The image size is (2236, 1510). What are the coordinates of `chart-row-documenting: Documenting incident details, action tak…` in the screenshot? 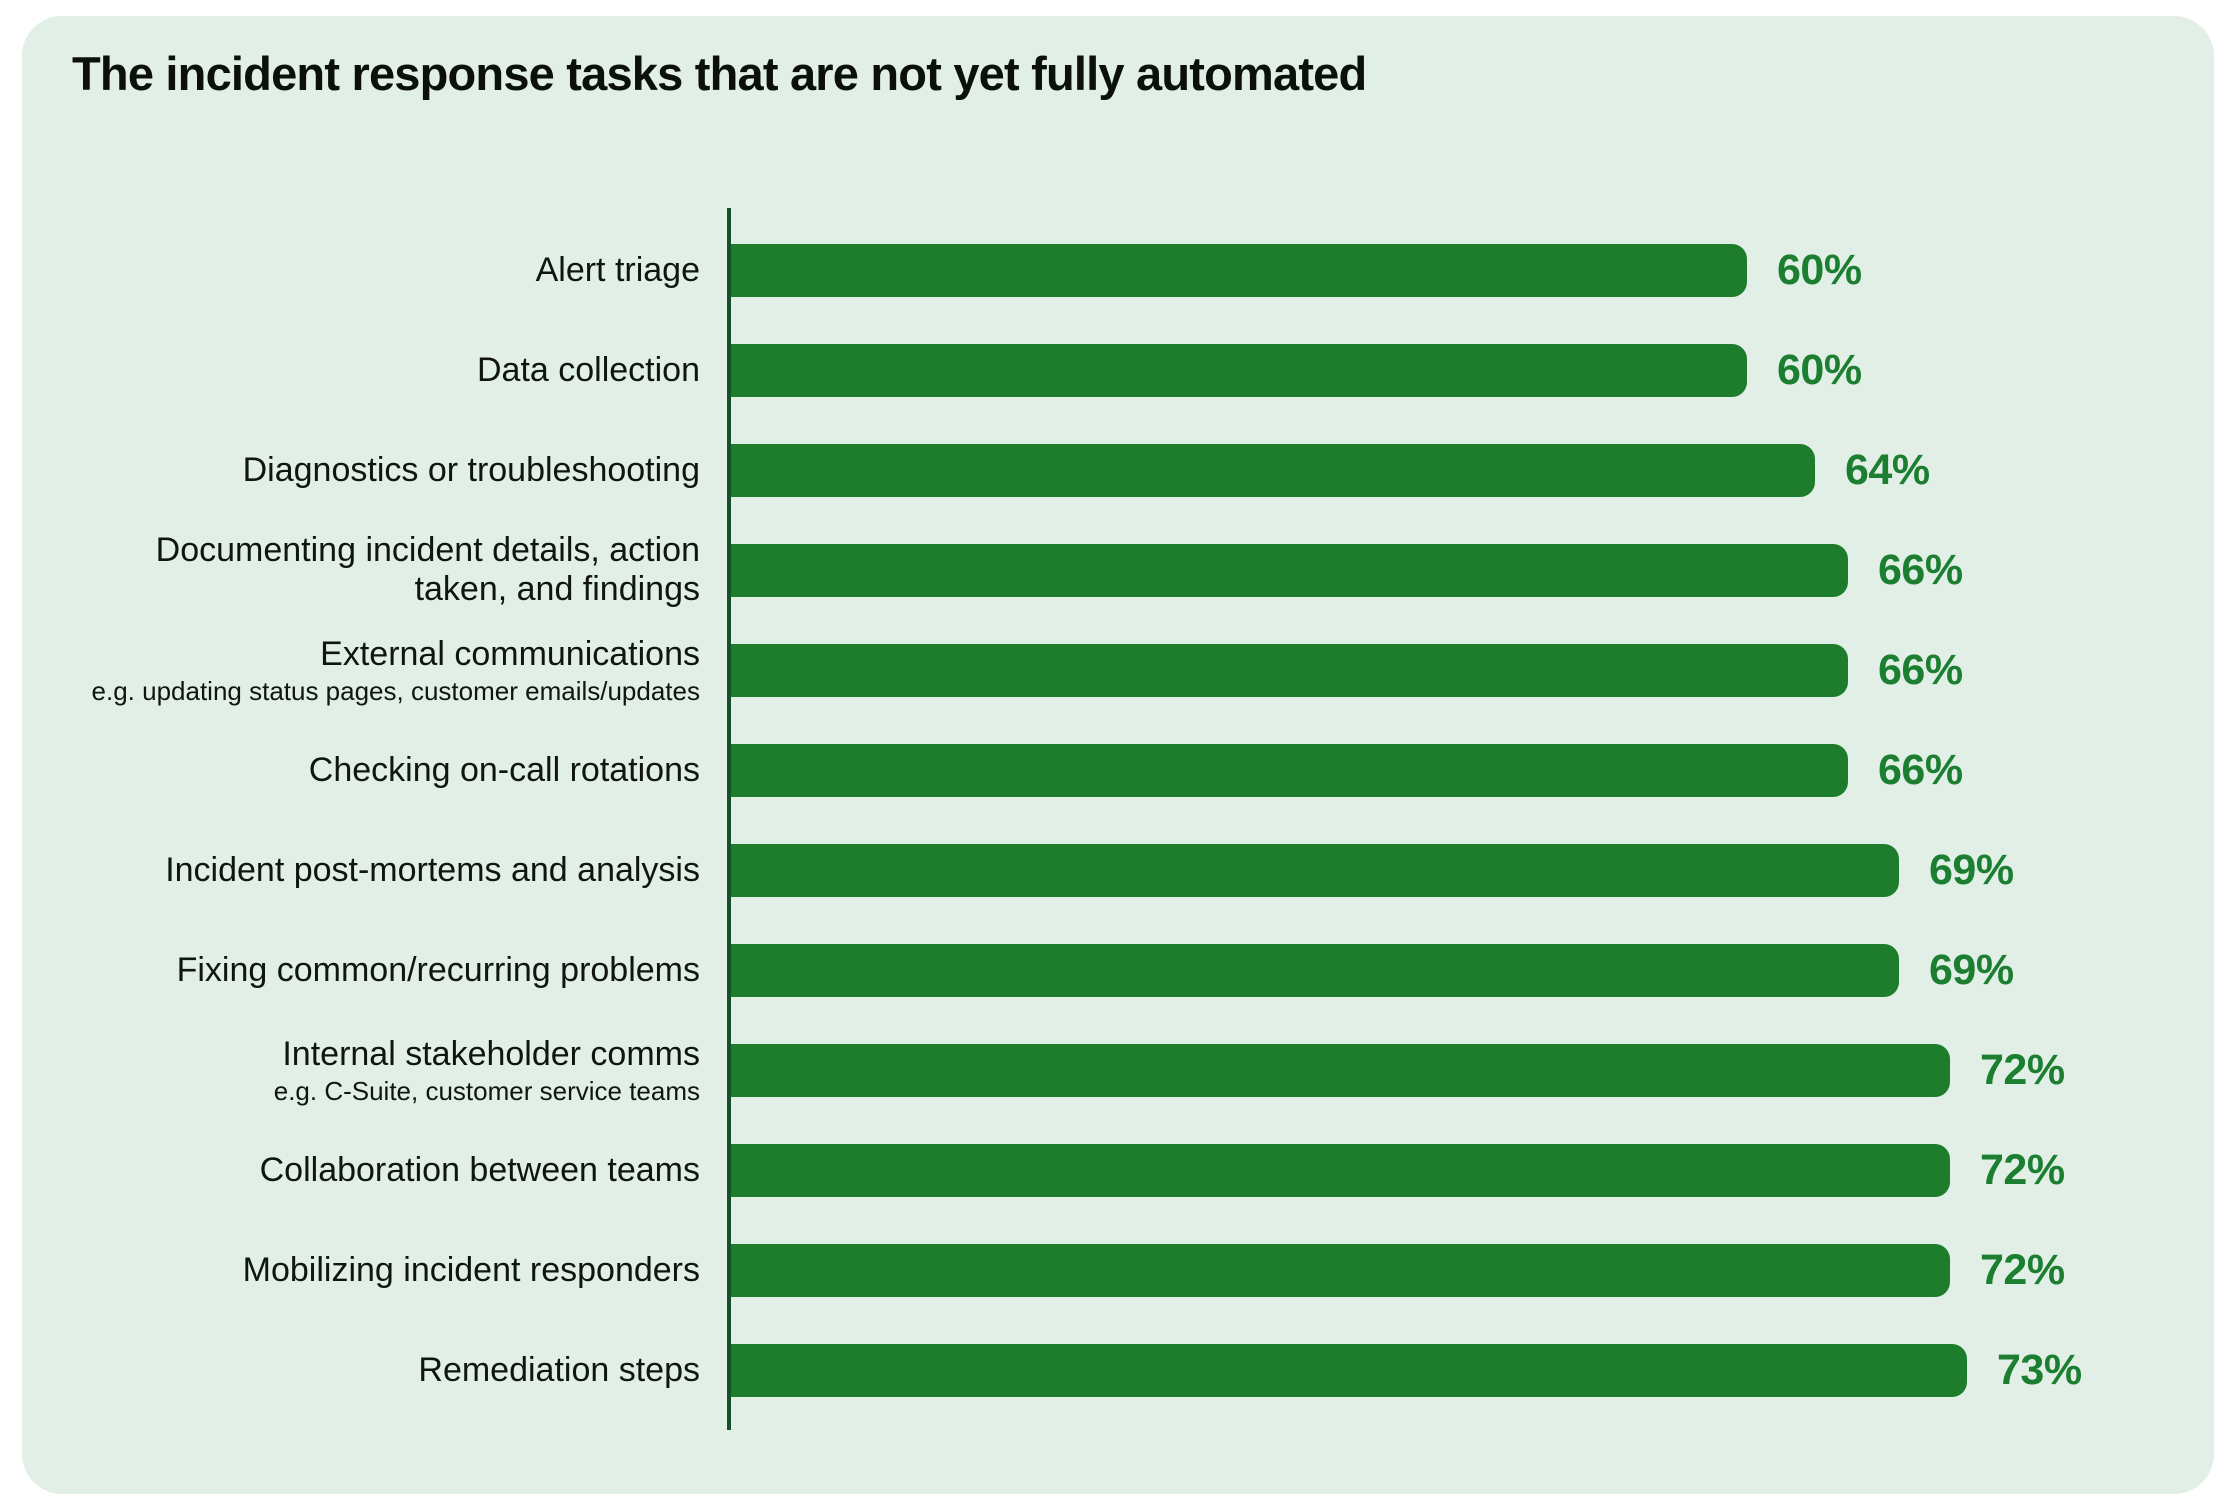 It's located at (1118, 570).